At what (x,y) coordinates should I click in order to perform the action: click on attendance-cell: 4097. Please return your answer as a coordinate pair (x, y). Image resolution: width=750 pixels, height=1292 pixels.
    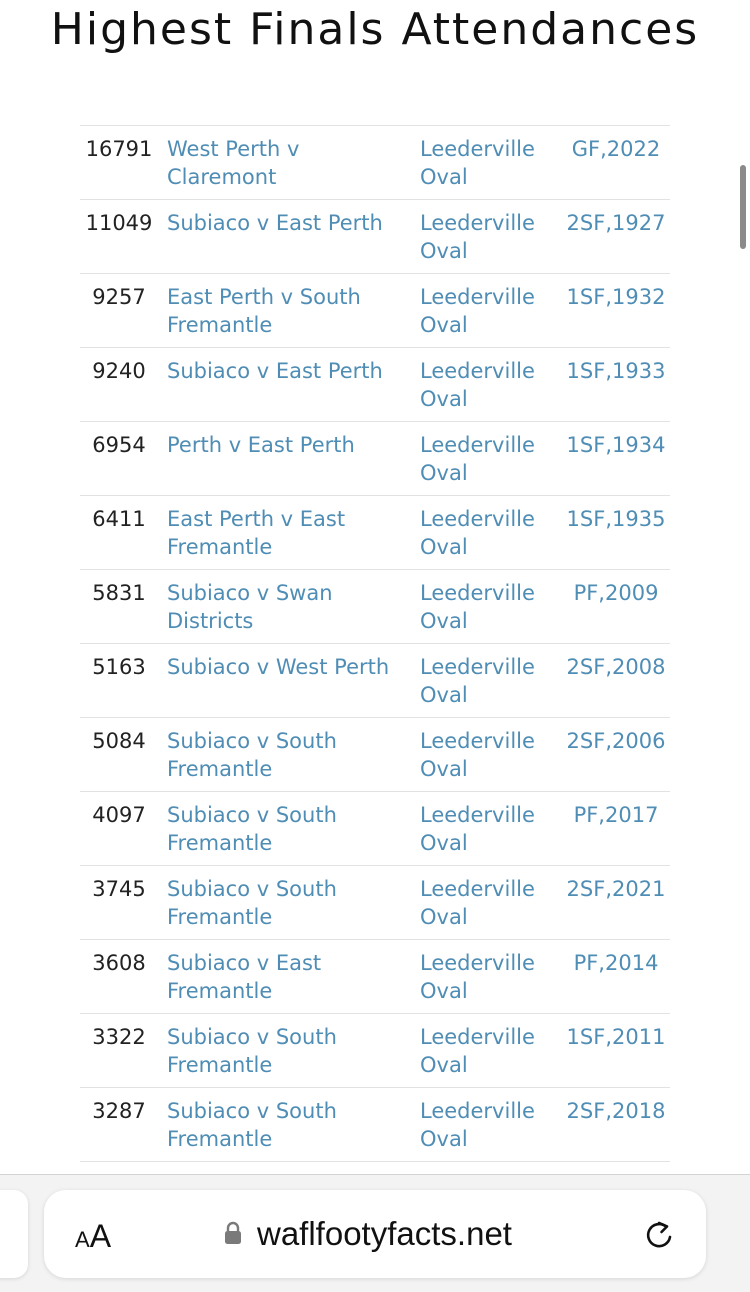
    Looking at the image, I should click on (119, 815).